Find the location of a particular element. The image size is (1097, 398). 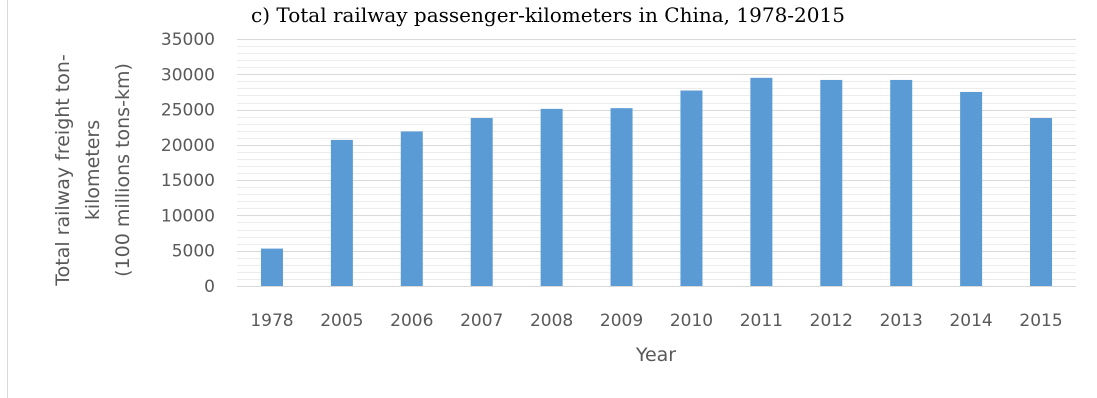

bar-2005 is located at coordinates (341, 212).